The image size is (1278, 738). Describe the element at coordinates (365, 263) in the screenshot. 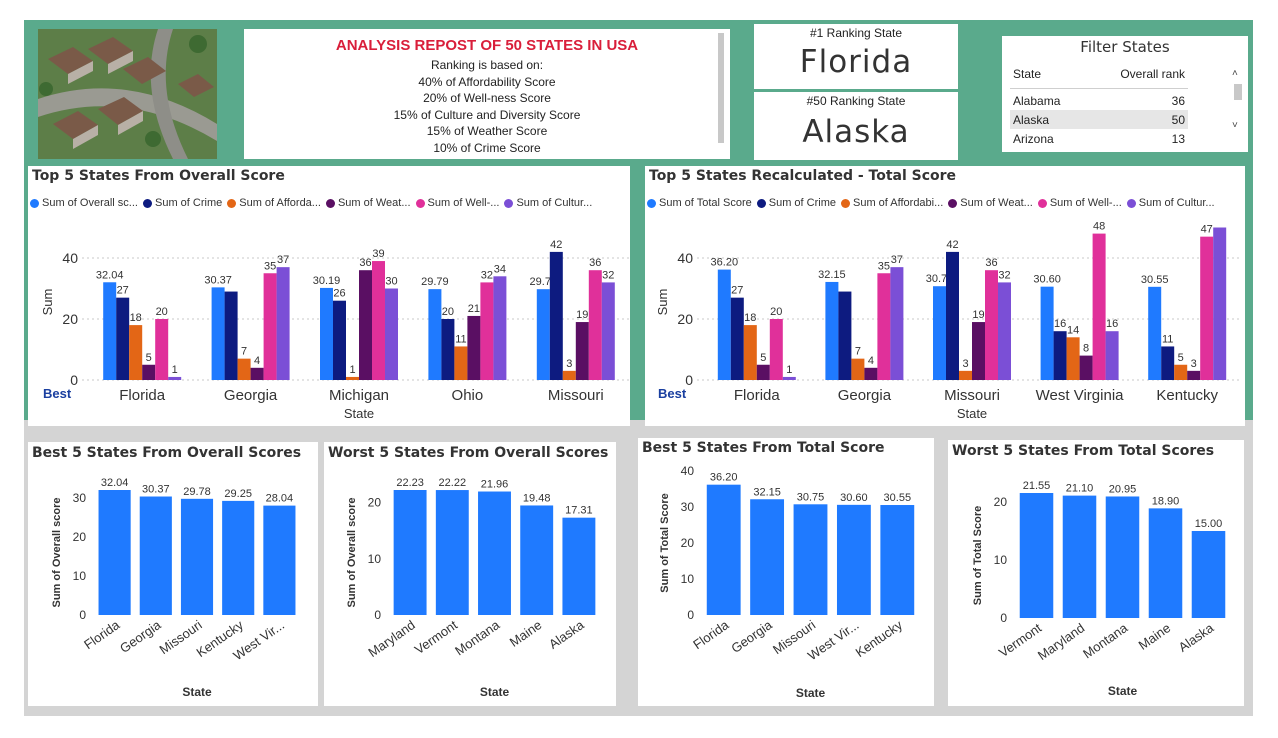

I see `data-label: 36` at that location.